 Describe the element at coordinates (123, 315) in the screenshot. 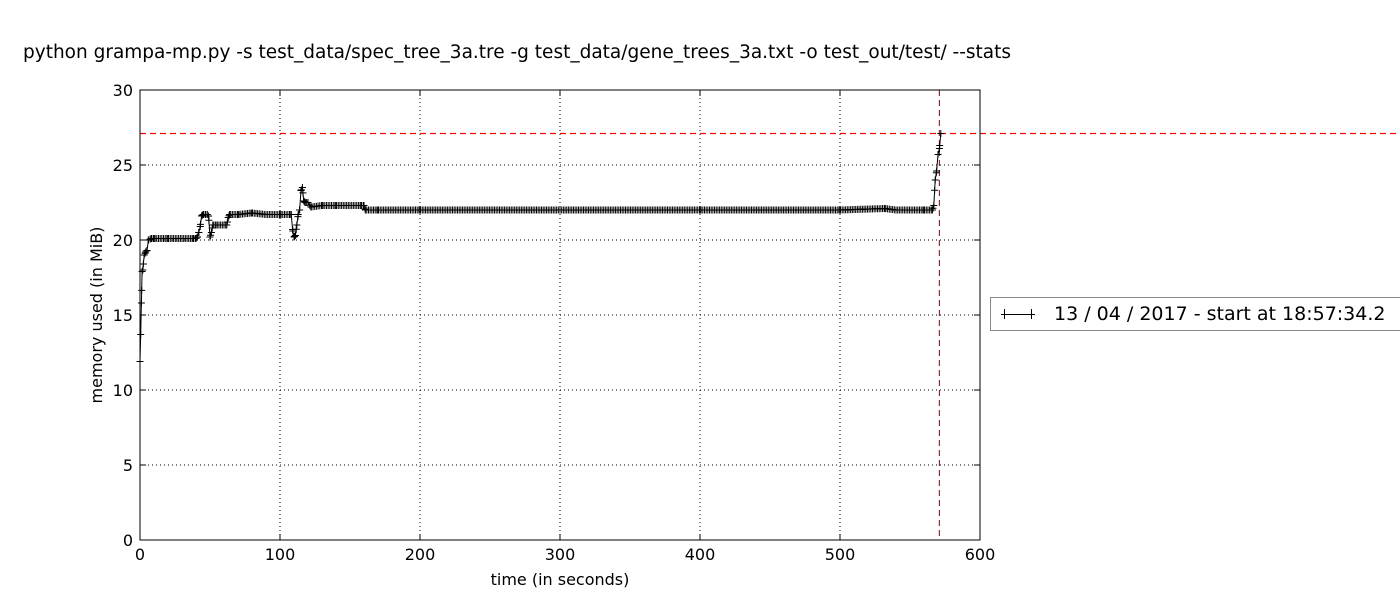

I see `y-tick-label: 15` at that location.